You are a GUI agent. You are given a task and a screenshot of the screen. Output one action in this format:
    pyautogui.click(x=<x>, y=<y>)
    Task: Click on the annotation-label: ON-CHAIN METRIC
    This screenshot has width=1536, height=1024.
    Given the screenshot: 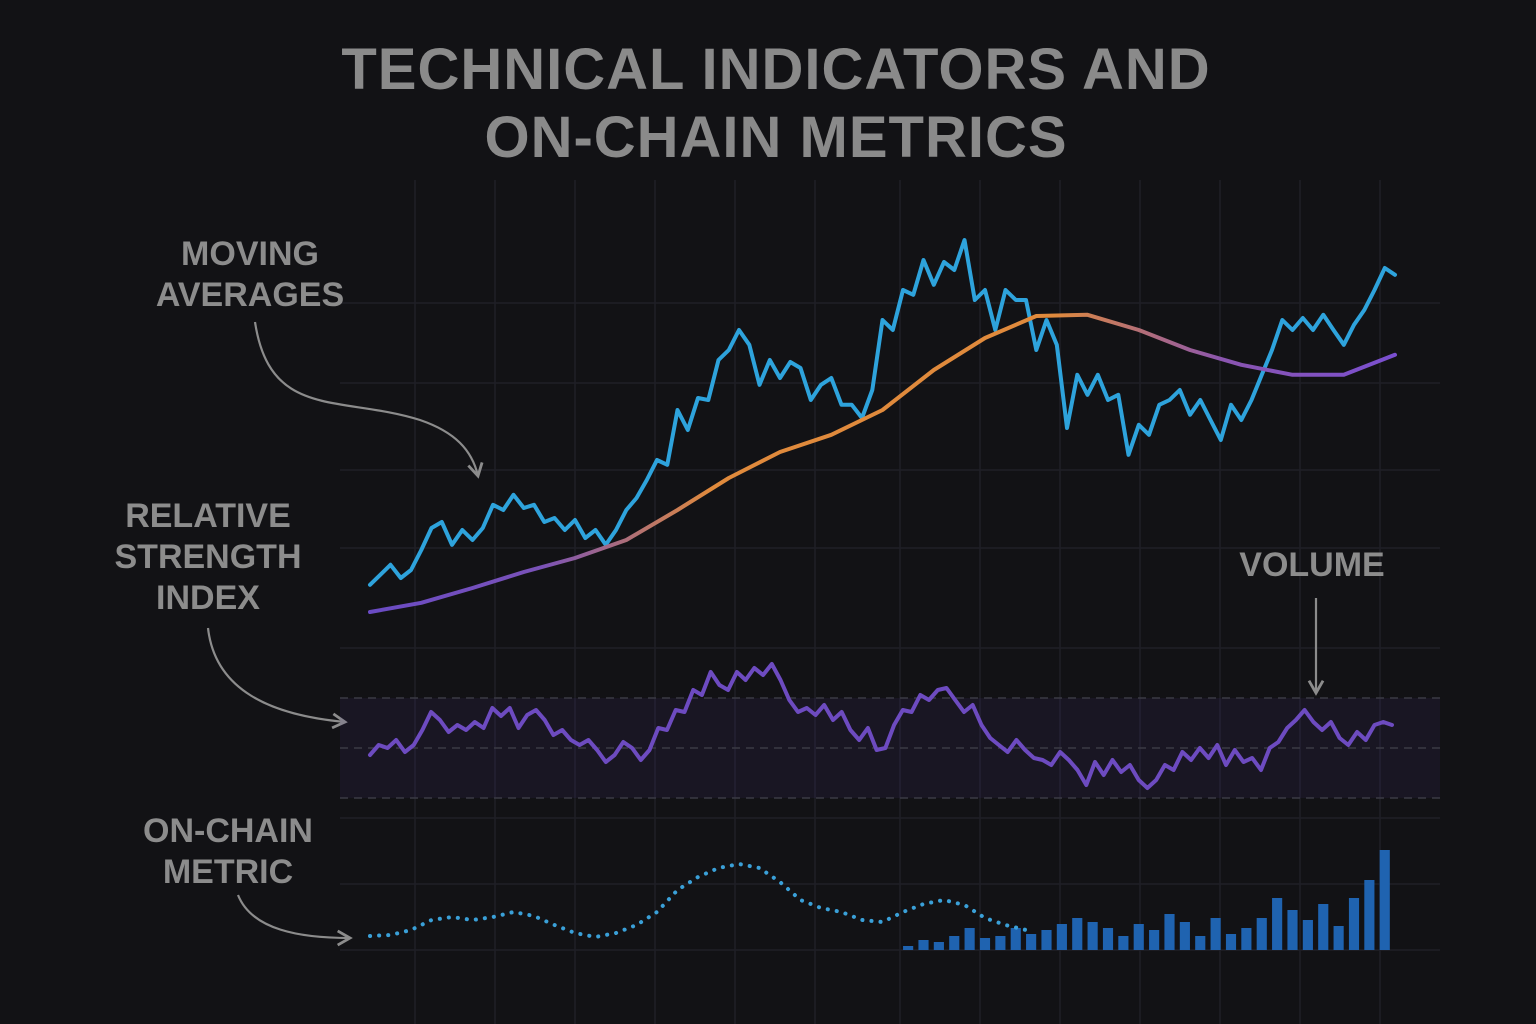 What is the action you would take?
    pyautogui.click(x=228, y=851)
    